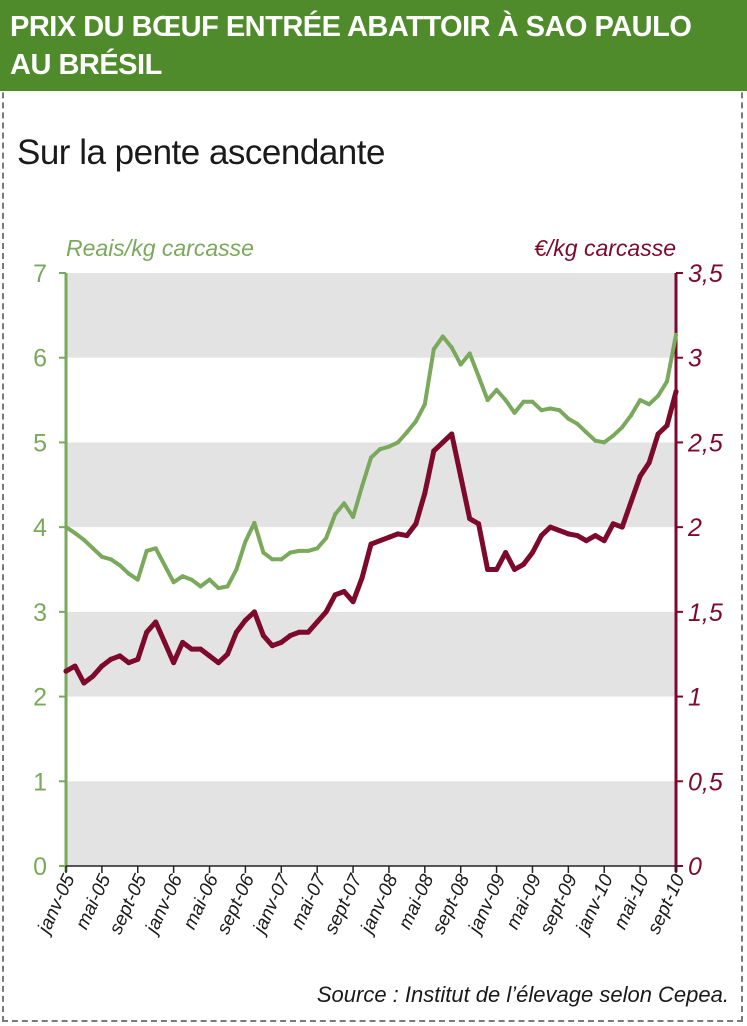  I want to click on right-axis-tick-label: 3,5, so click(705, 274).